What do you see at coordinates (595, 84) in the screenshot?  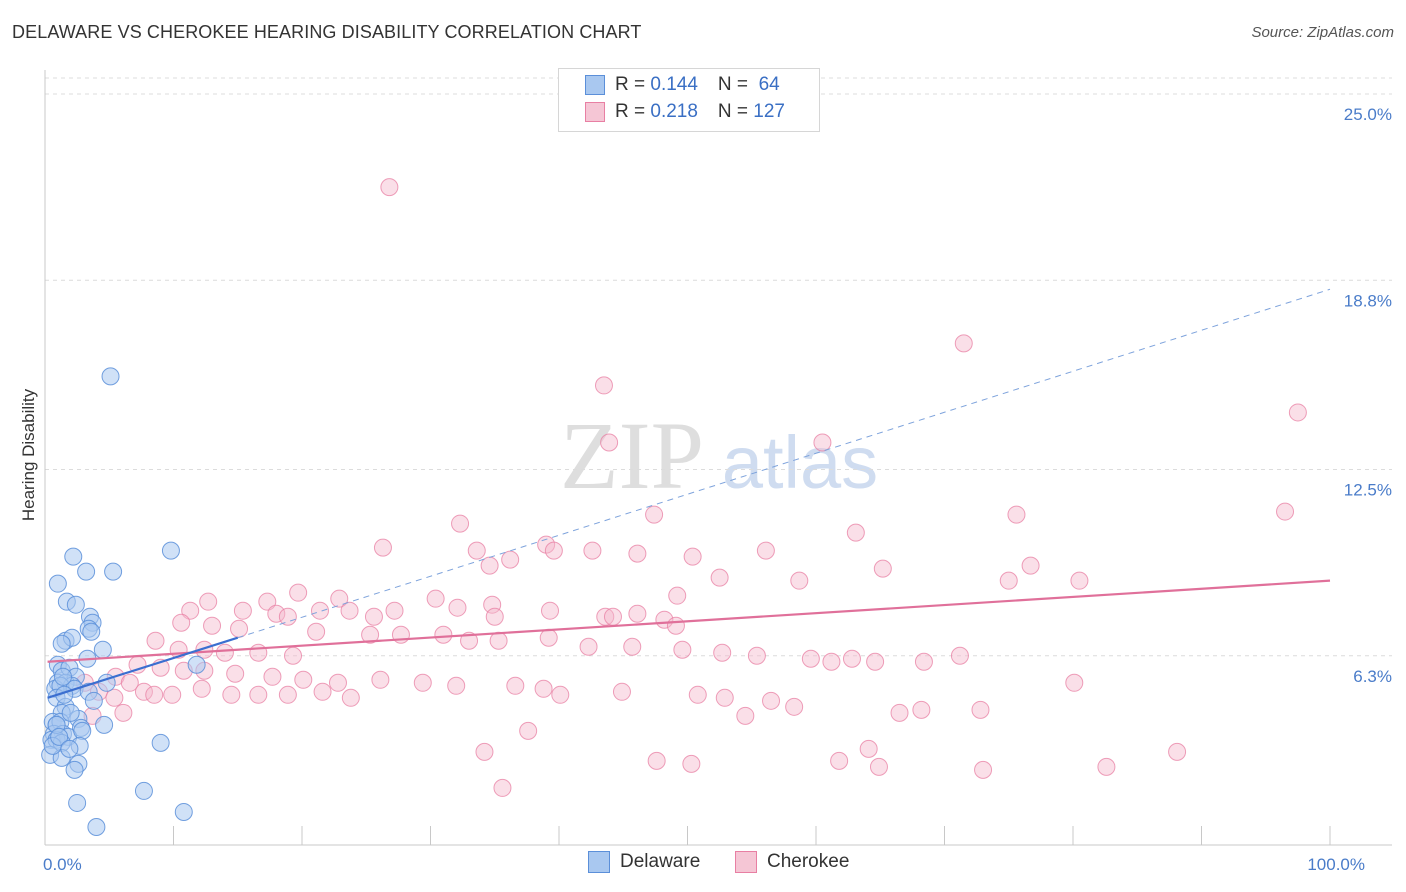 I see `delaware-swatch` at bounding box center [595, 84].